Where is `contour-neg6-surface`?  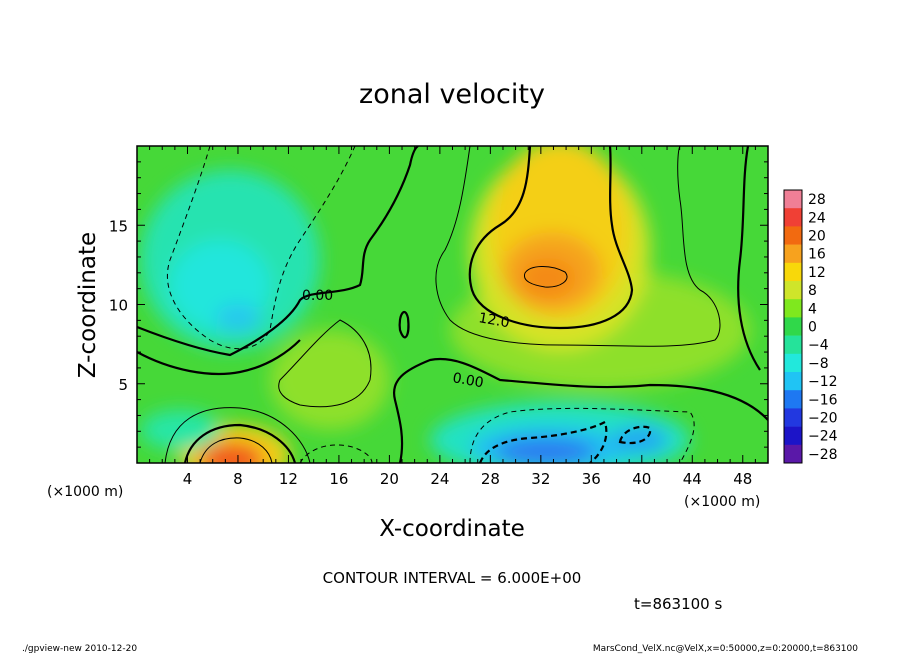
contour-neg6-surface is located at coordinates (582, 435).